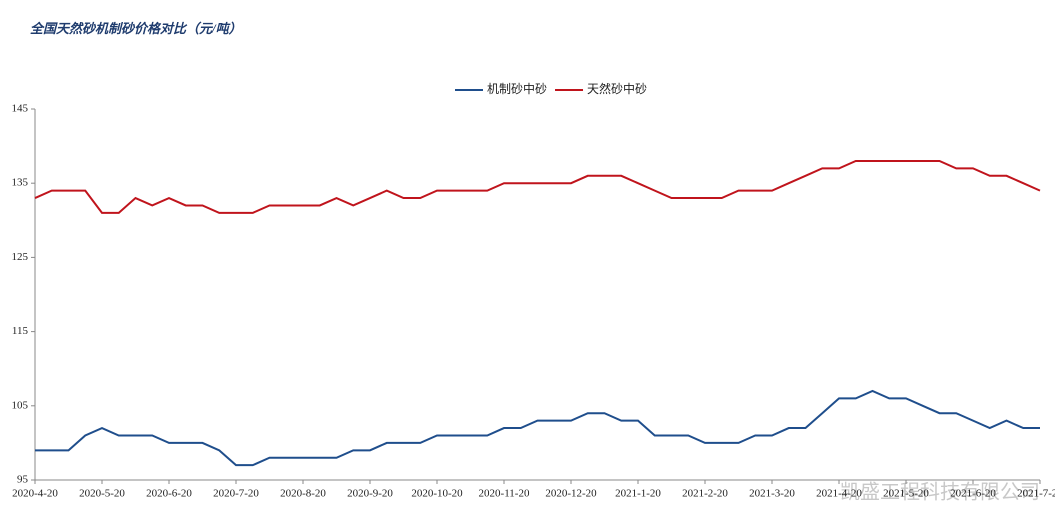 The height and width of the screenshot is (520, 1055). Describe the element at coordinates (504, 494) in the screenshot. I see `x-tick-label: 2020-11-20` at that location.